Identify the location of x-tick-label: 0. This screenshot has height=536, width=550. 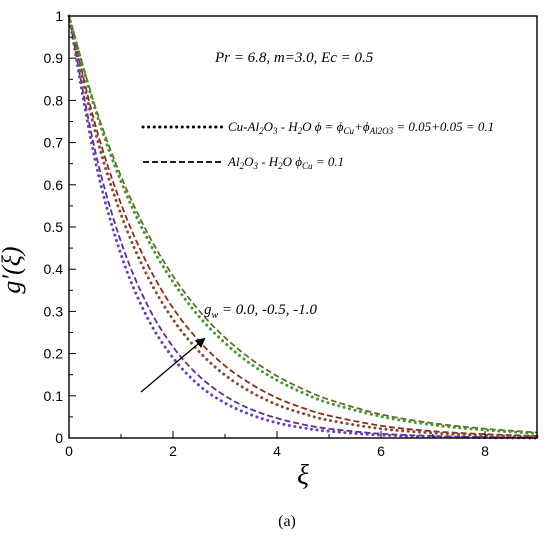
(69, 451).